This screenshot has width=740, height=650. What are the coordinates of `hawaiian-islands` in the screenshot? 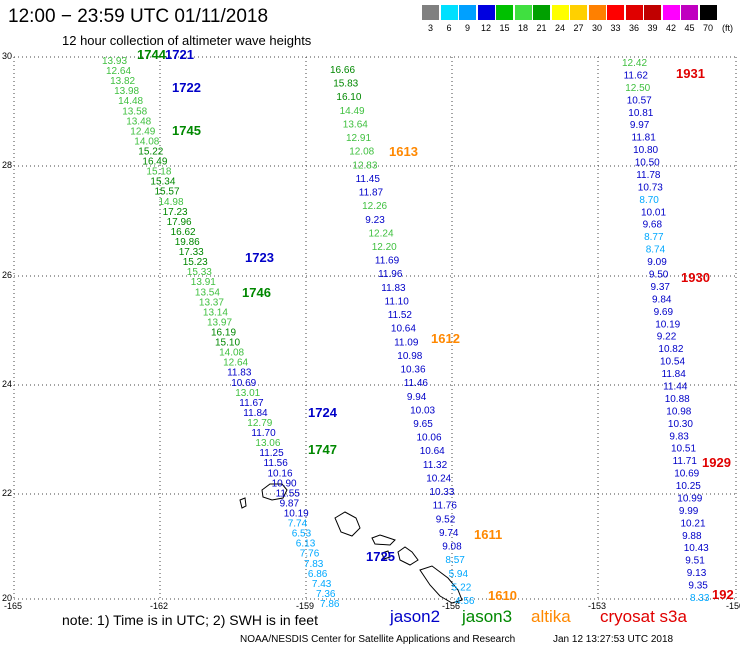 It's located at (351, 543).